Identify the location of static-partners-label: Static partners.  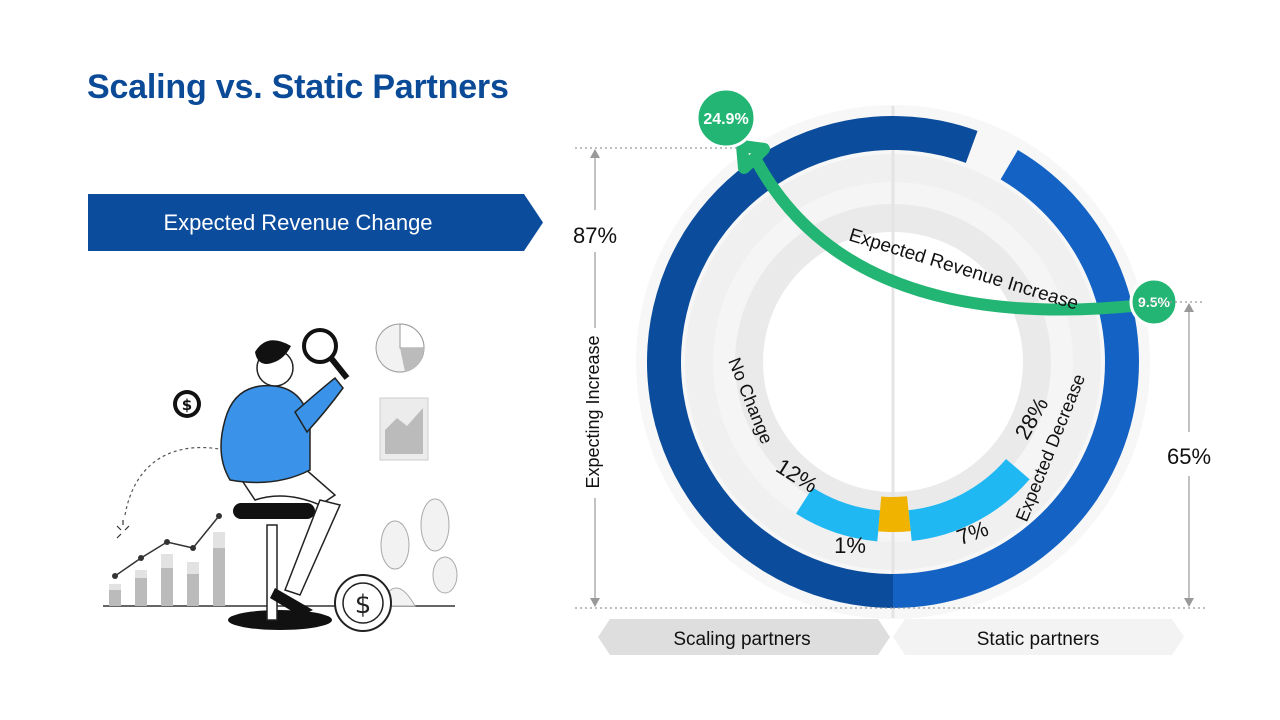
(1038, 639).